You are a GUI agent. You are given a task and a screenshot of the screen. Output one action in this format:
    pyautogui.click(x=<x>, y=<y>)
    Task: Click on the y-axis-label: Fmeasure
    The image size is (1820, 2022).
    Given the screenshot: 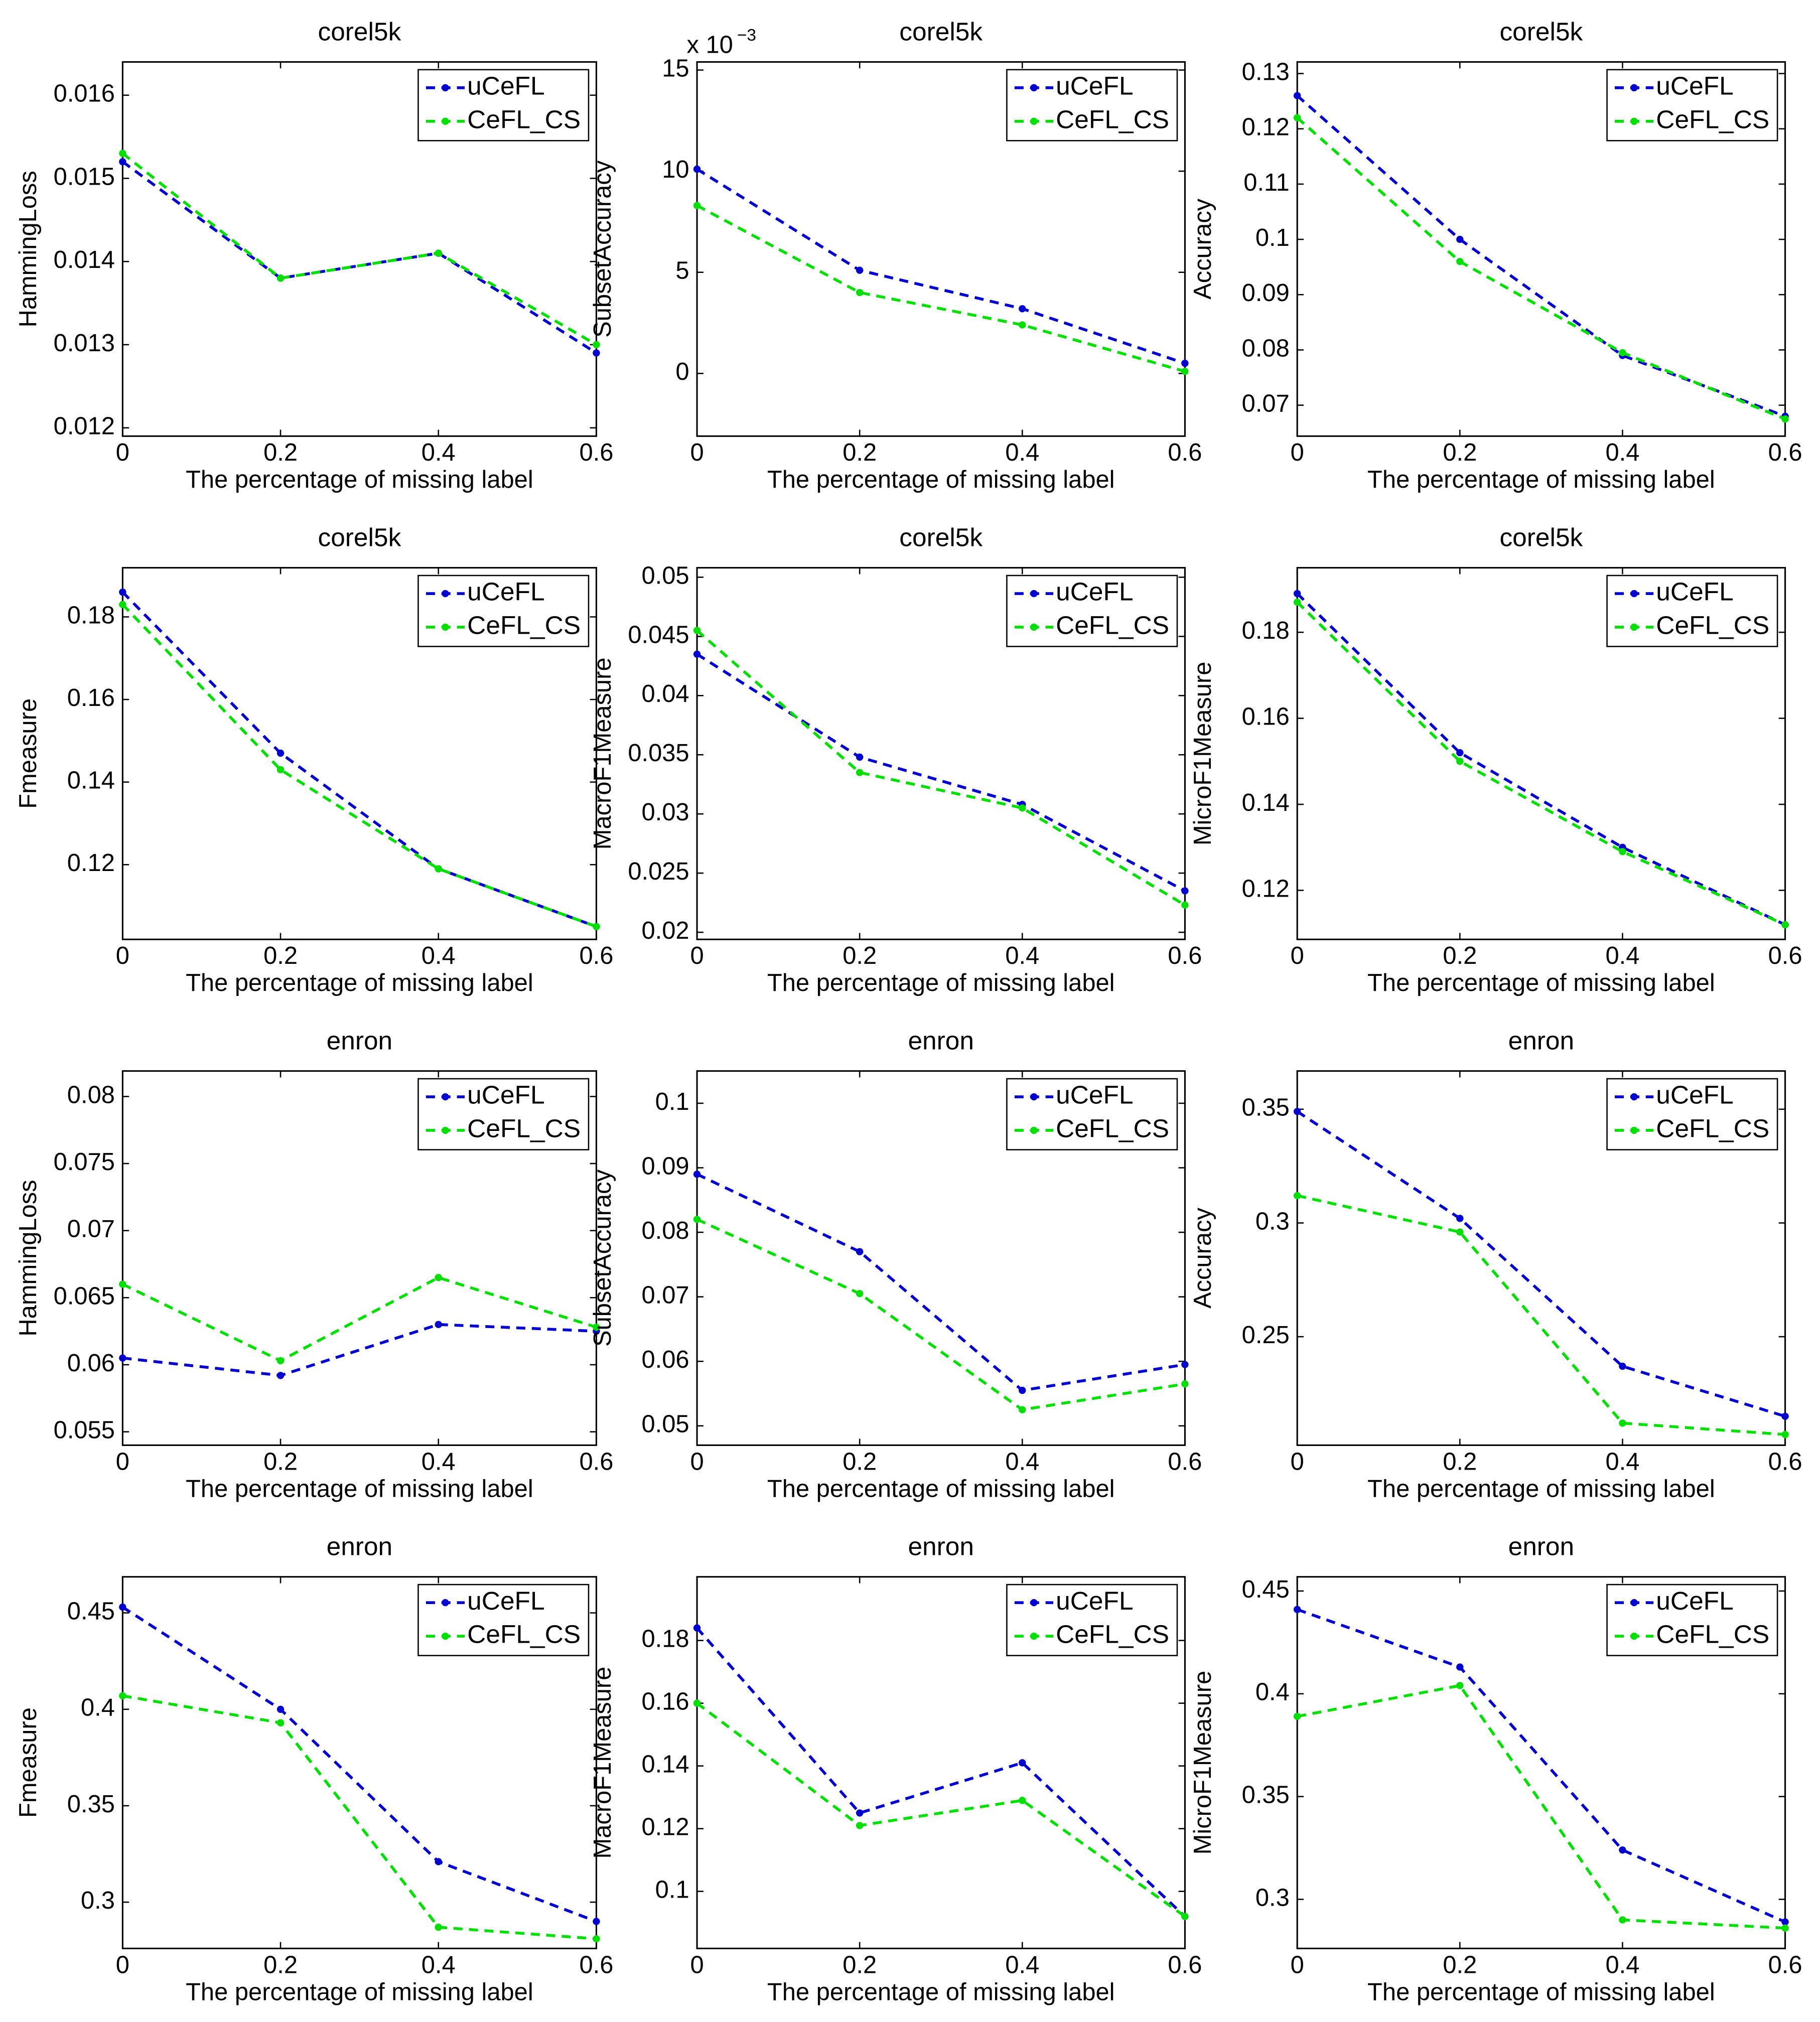 What is the action you would take?
    pyautogui.click(x=28, y=753)
    